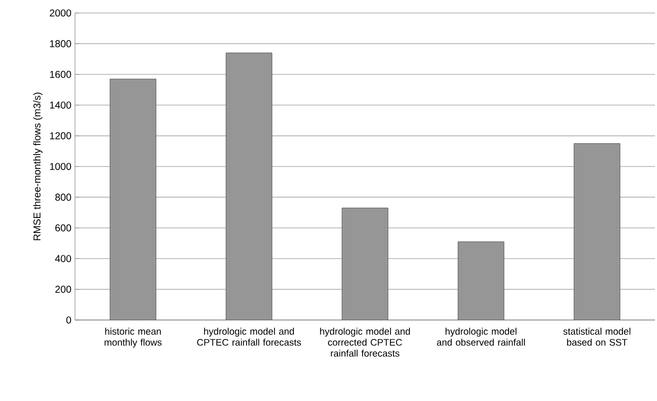  What do you see at coordinates (61, 74) in the screenshot?
I see `y-tick-label: 1600` at bounding box center [61, 74].